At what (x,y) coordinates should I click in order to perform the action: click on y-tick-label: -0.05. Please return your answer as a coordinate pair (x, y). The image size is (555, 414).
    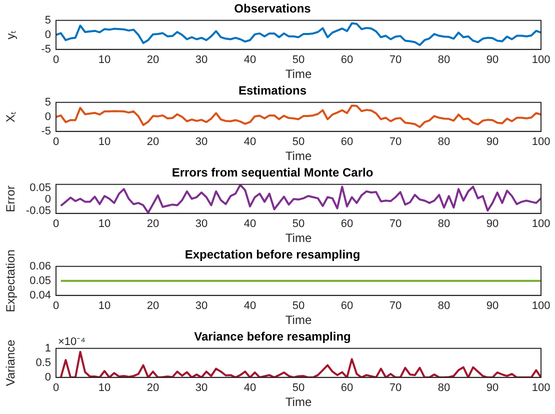
    Looking at the image, I should click on (38, 211).